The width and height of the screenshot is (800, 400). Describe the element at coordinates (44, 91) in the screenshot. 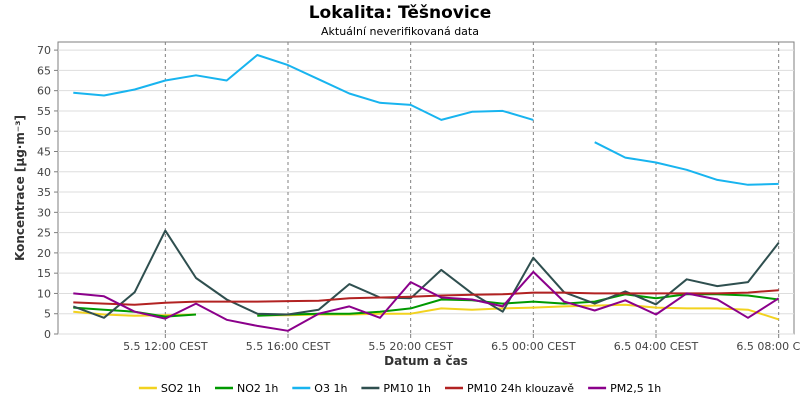

I see `y-tick-label: 60` at that location.